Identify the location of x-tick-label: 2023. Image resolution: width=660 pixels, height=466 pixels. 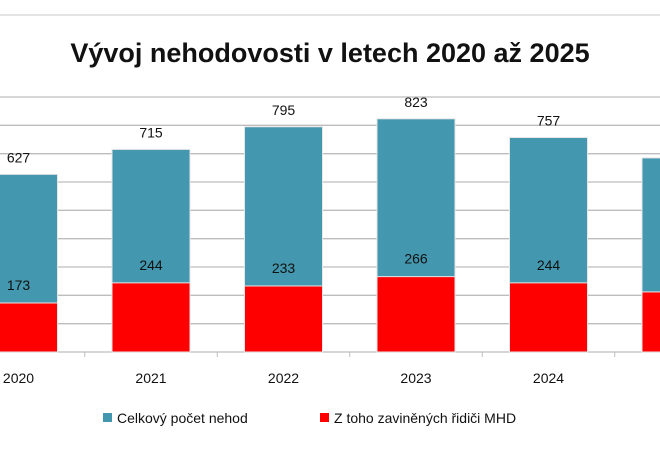
(415, 378).